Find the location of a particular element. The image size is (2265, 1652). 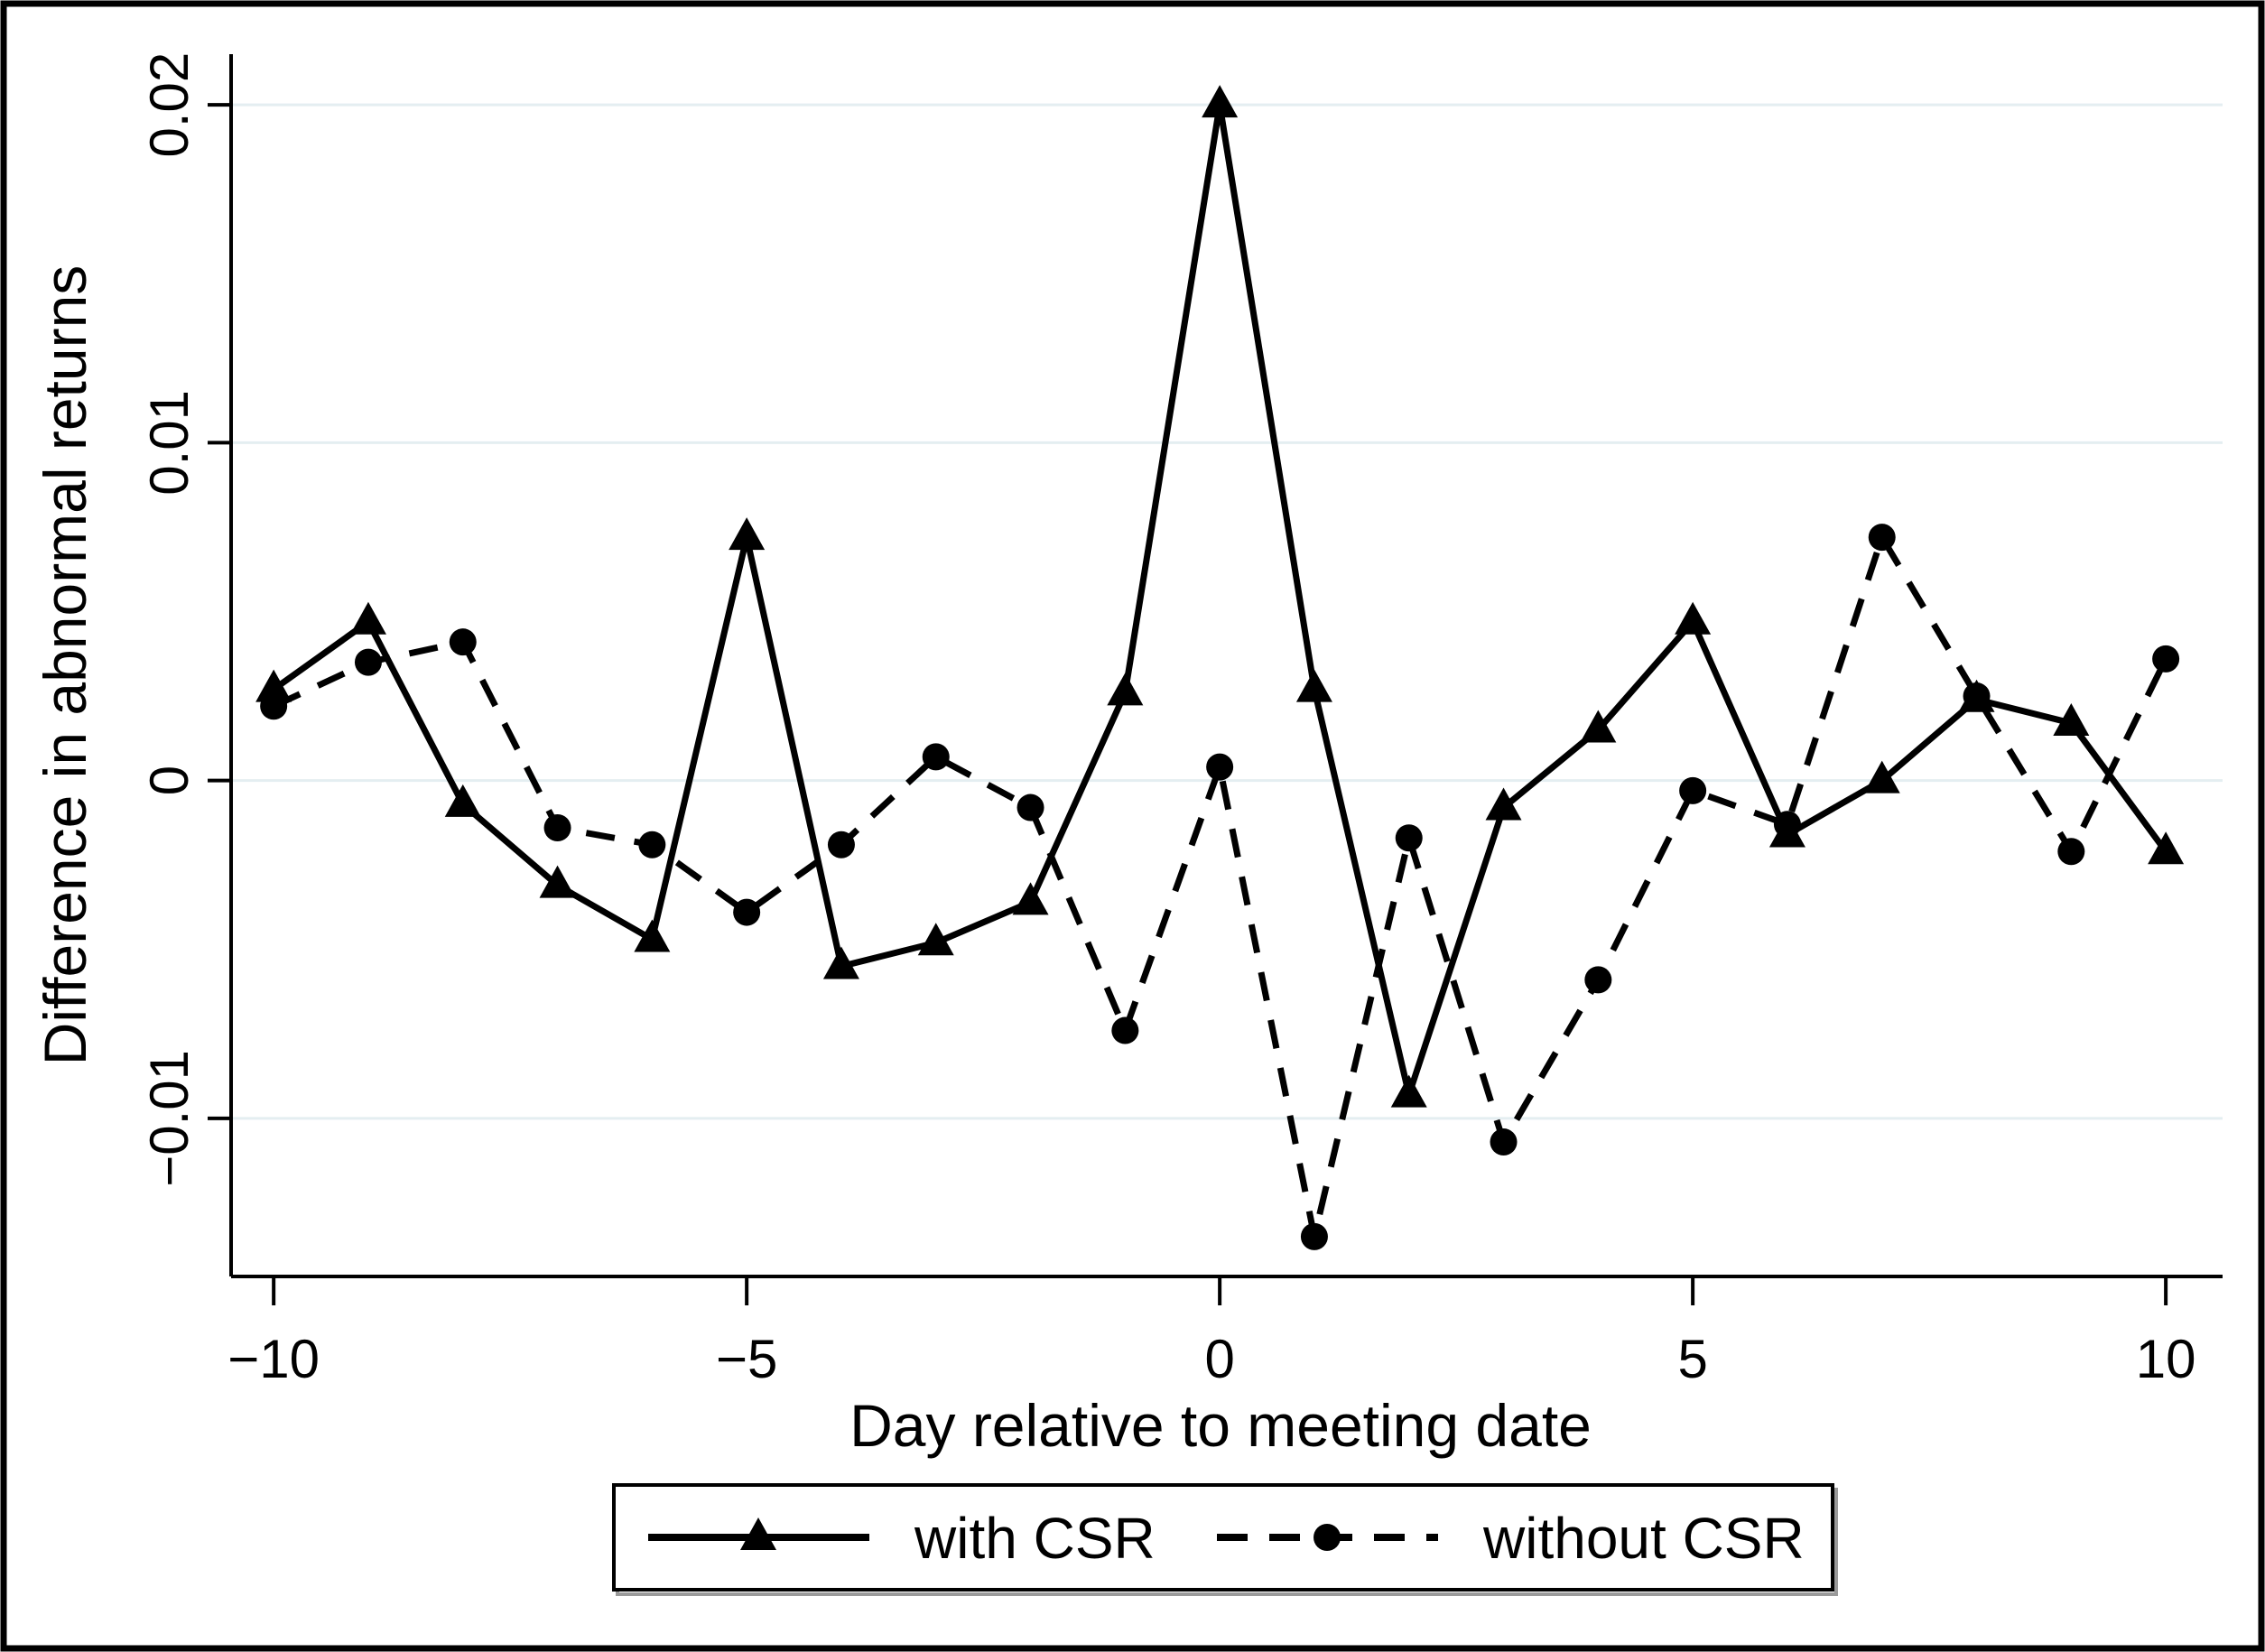

y-tick-label: 0.02 is located at coordinates (170, 105).